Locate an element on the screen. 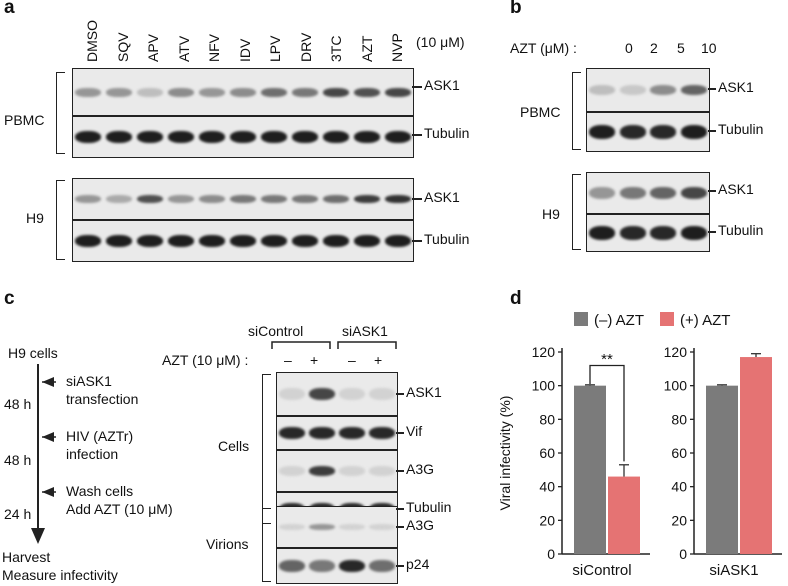 The image size is (788, 586). panel-letter-d: d is located at coordinates (516, 298).